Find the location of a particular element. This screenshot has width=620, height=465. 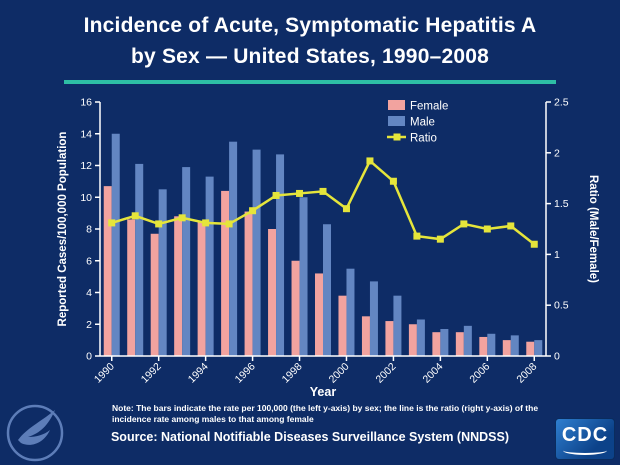

left-tick-label: 8 is located at coordinates (89, 230).